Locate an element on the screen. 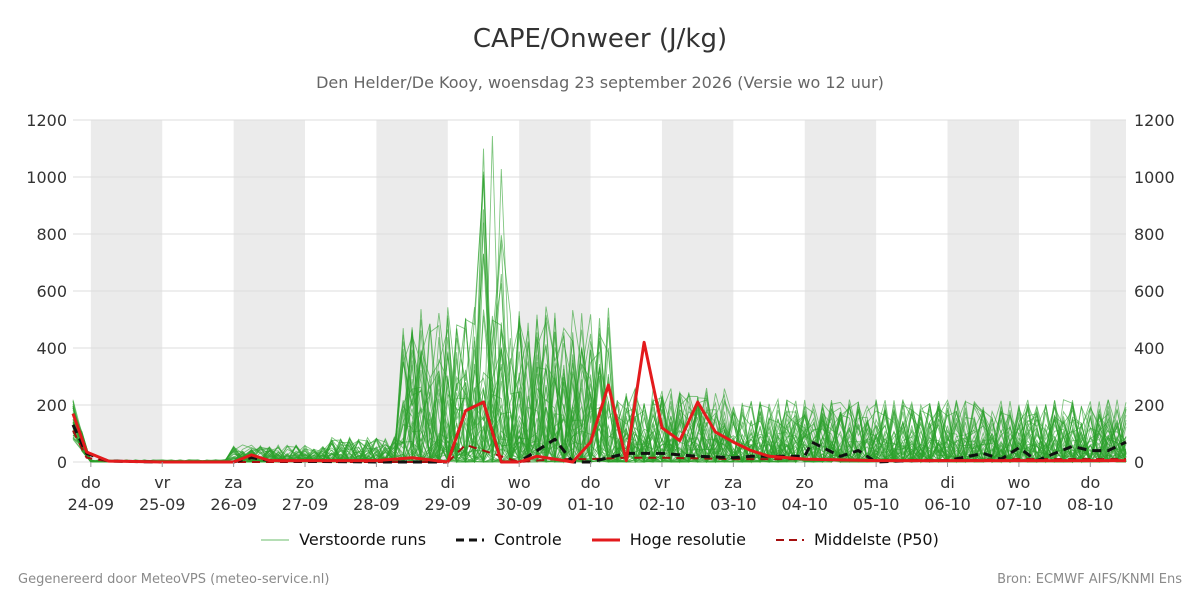 This screenshot has width=1200, height=600. y-tick-left-0: 0 is located at coordinates (62, 462).